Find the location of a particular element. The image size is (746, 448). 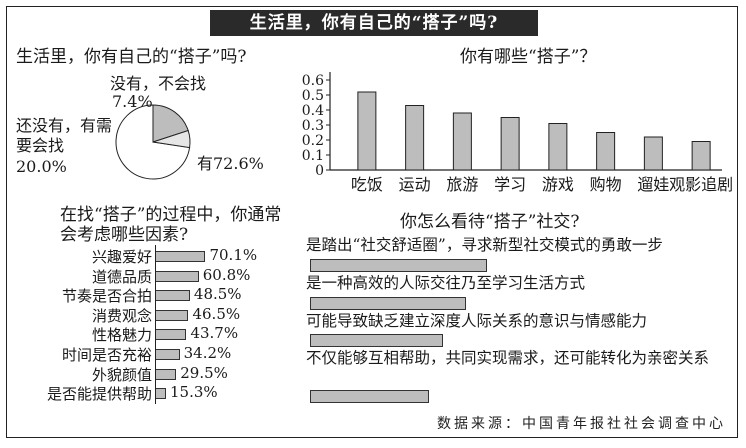

factor-value: 43.7% is located at coordinates (214, 333).